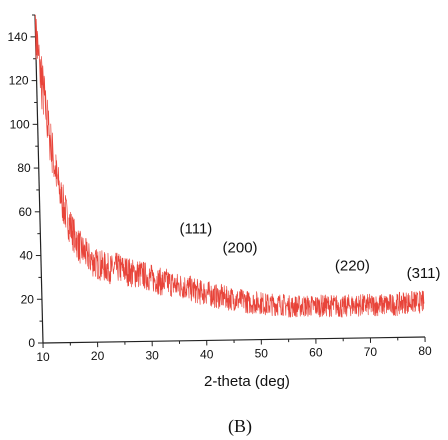 The width and height of the screenshot is (448, 440). I want to click on peak-annotation: (220), so click(352, 265).